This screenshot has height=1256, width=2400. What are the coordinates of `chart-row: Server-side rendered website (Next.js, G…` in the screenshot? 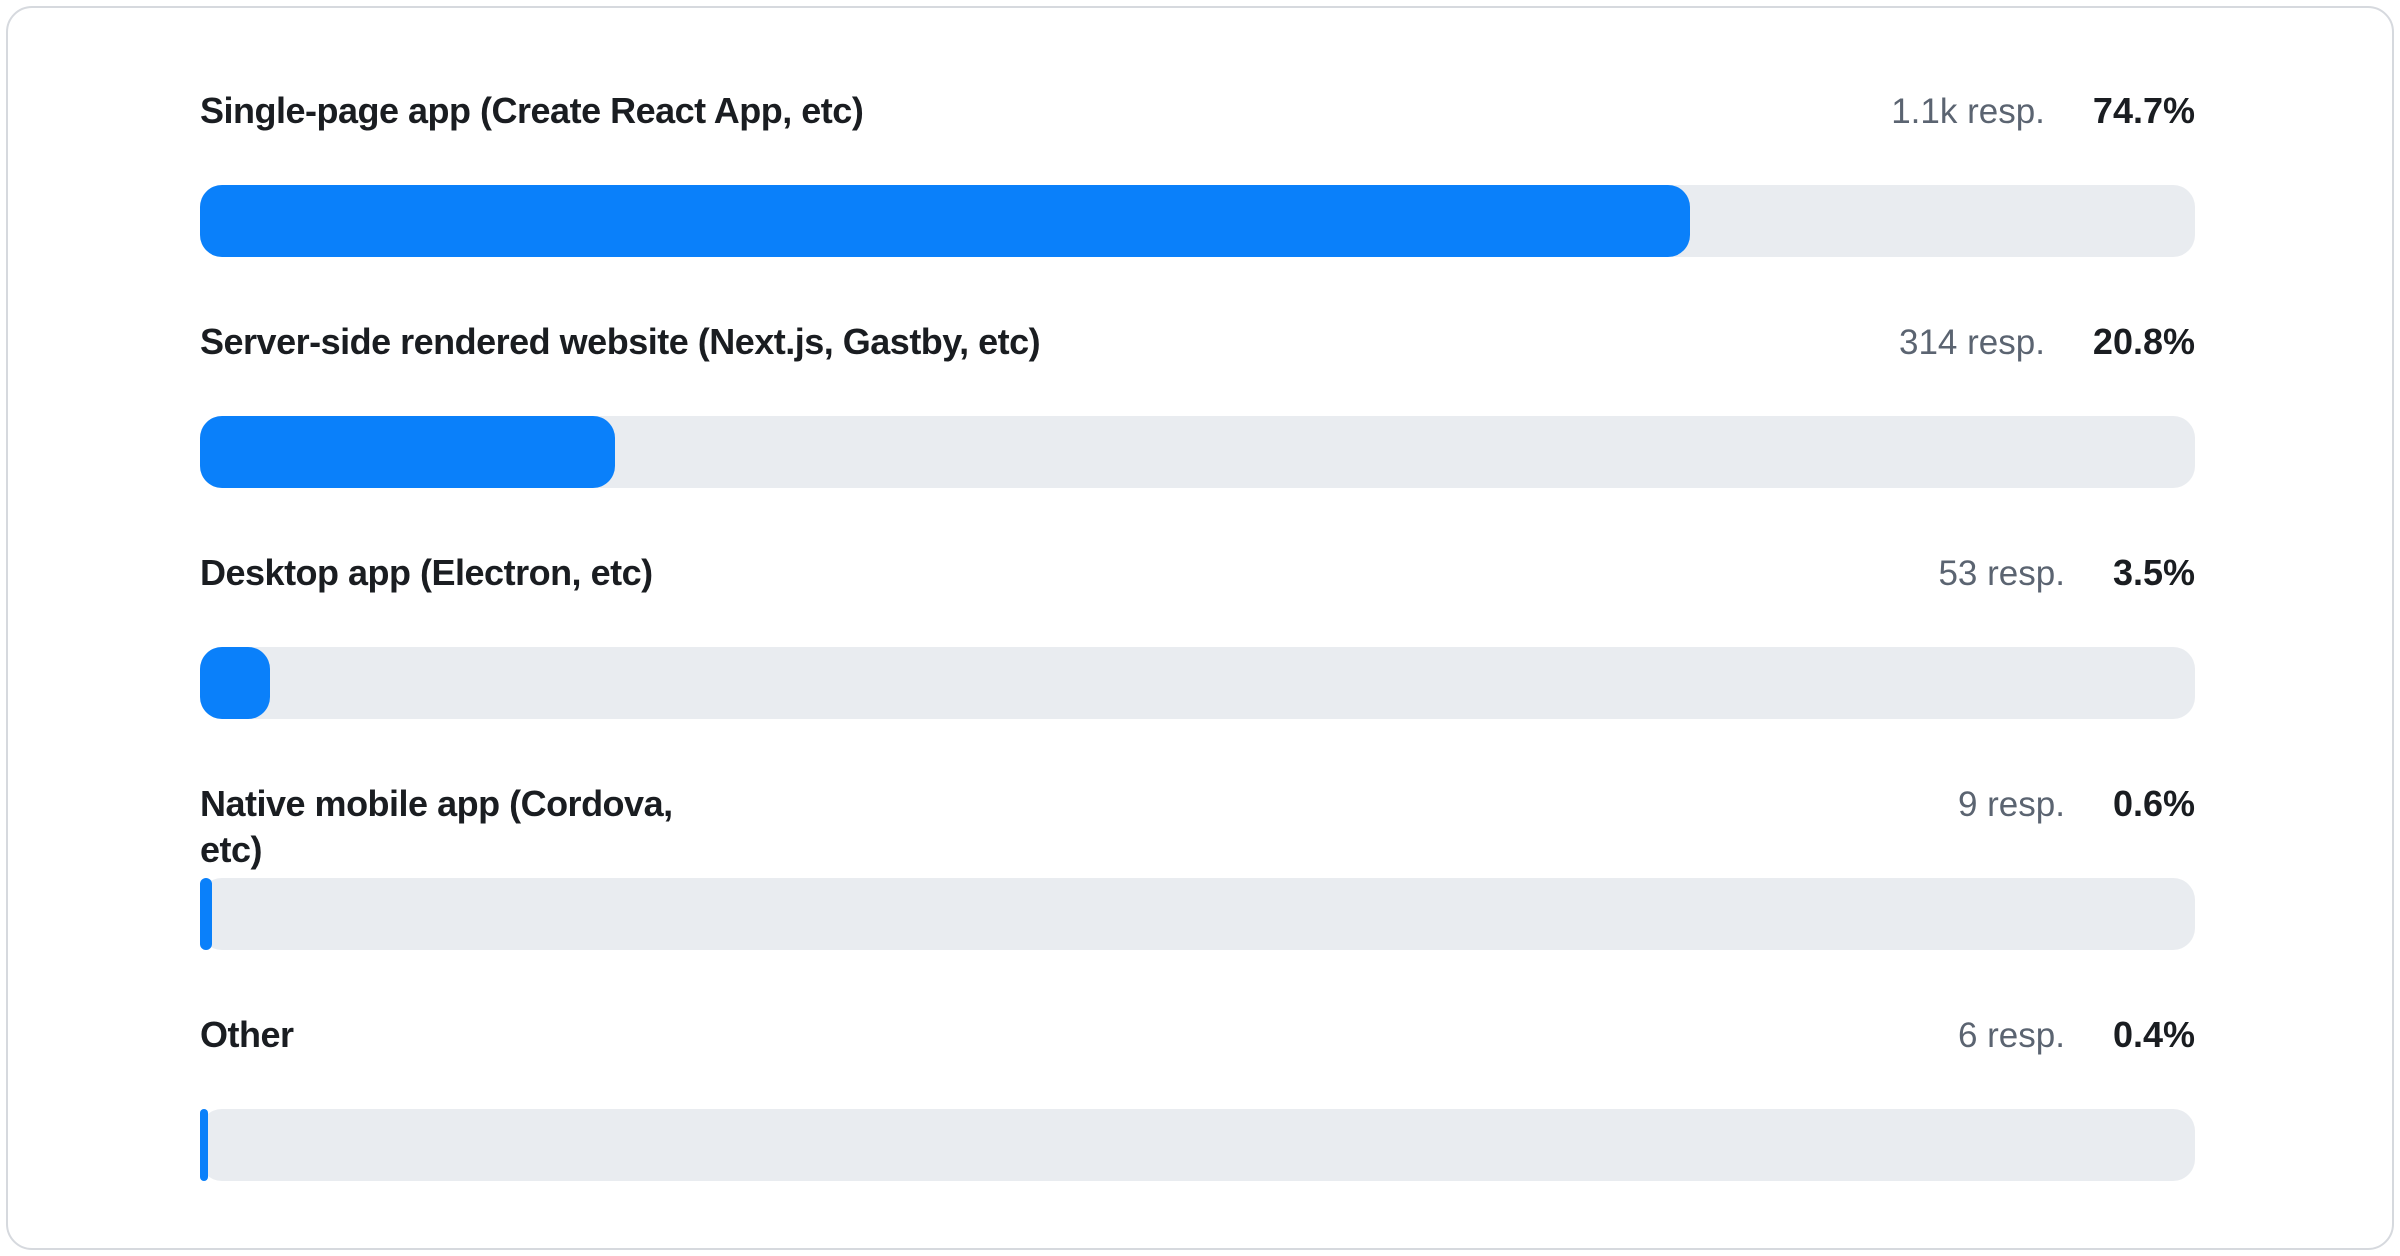 It's located at (1197, 403).